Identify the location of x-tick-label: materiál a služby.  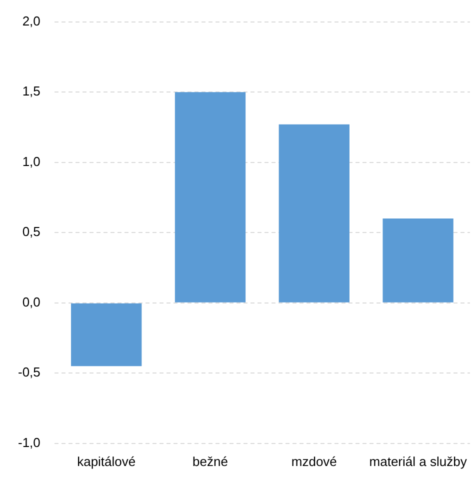
(418, 461).